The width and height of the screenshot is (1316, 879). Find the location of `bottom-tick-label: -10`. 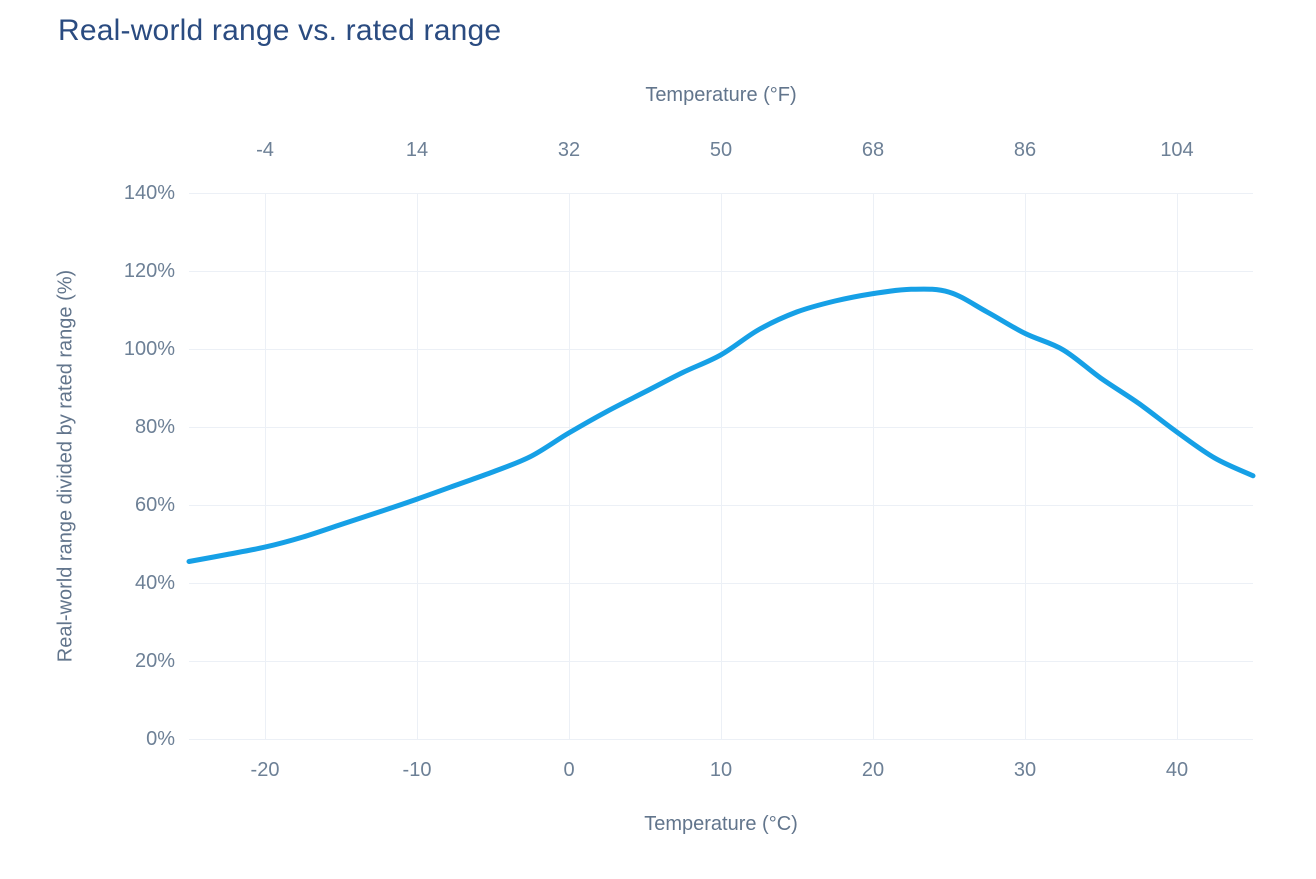

bottom-tick-label: -10 is located at coordinates (417, 770).